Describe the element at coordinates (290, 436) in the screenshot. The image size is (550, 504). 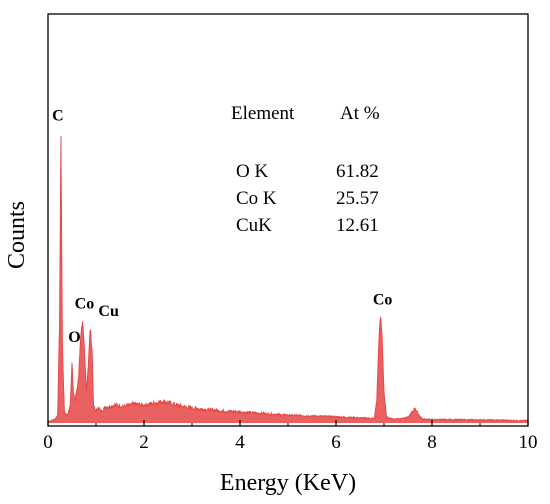
I see `x-axis-ticks: 0 2 4 6 8 10` at that location.